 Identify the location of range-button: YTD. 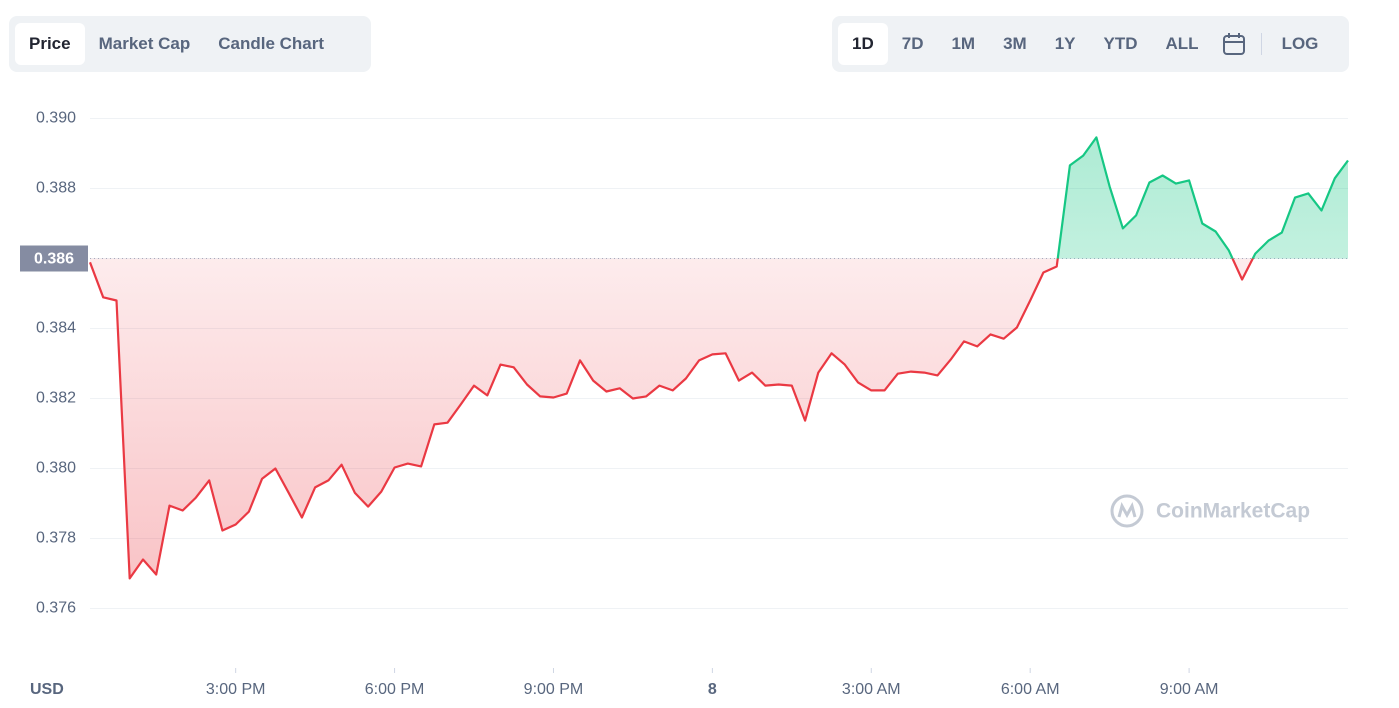
(1120, 43).